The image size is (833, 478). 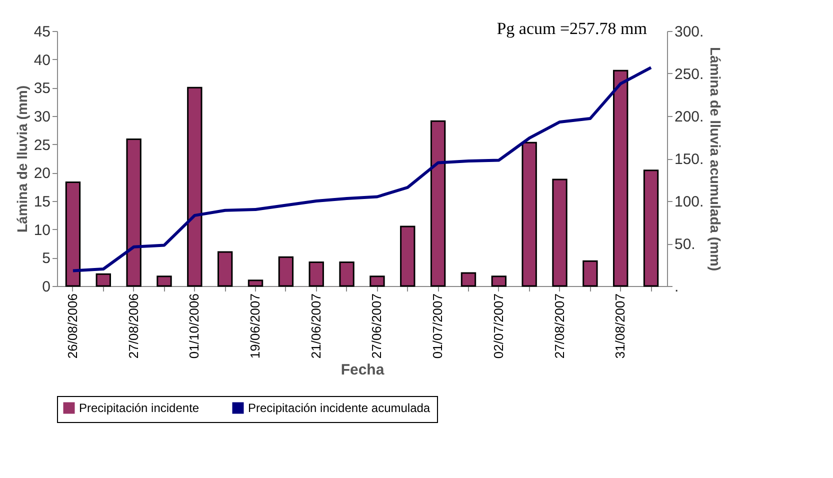 What do you see at coordinates (571, 28) in the screenshot?
I see `annotation: Pg acum =257.78 mm` at bounding box center [571, 28].